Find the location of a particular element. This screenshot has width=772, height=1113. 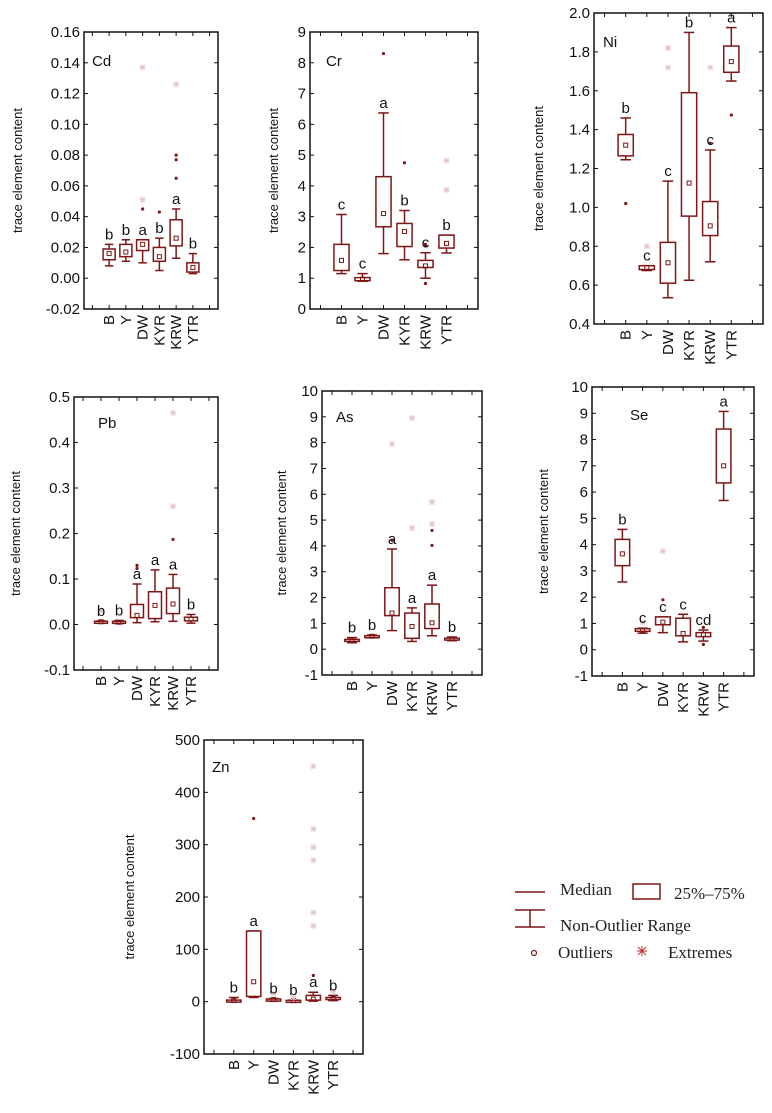

box-krw: a is located at coordinates (432, 568).